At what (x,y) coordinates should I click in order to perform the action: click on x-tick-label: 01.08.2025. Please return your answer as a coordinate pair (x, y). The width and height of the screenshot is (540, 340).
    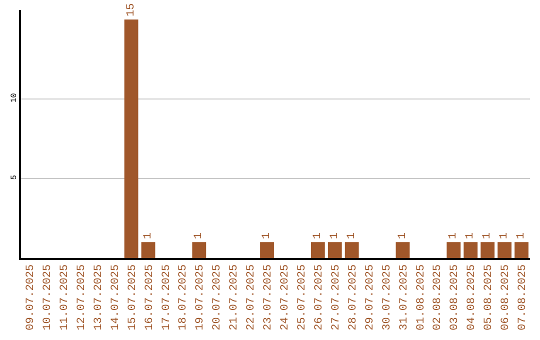
    Looking at the image, I should click on (421, 297).